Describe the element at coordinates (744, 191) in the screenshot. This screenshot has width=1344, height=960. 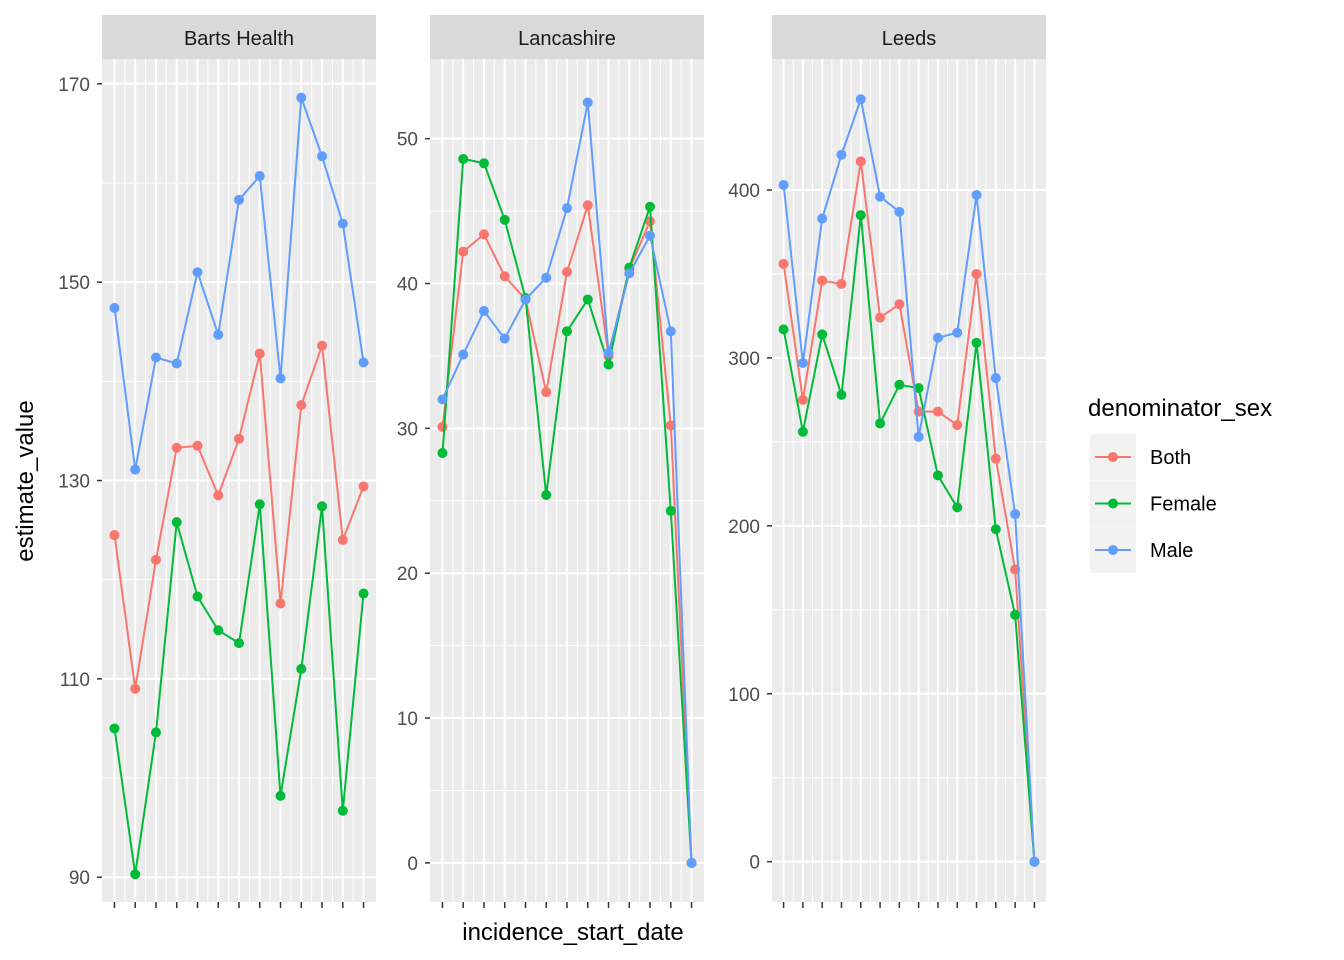
I see `y-tick-label: 400` at that location.